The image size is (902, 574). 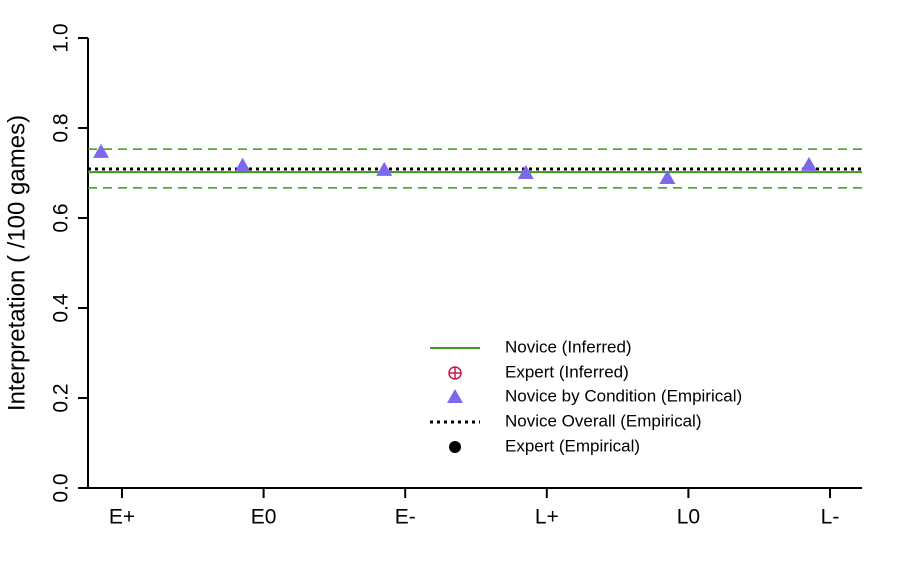 I want to click on y-tick-label: 0.2, so click(x=61, y=397).